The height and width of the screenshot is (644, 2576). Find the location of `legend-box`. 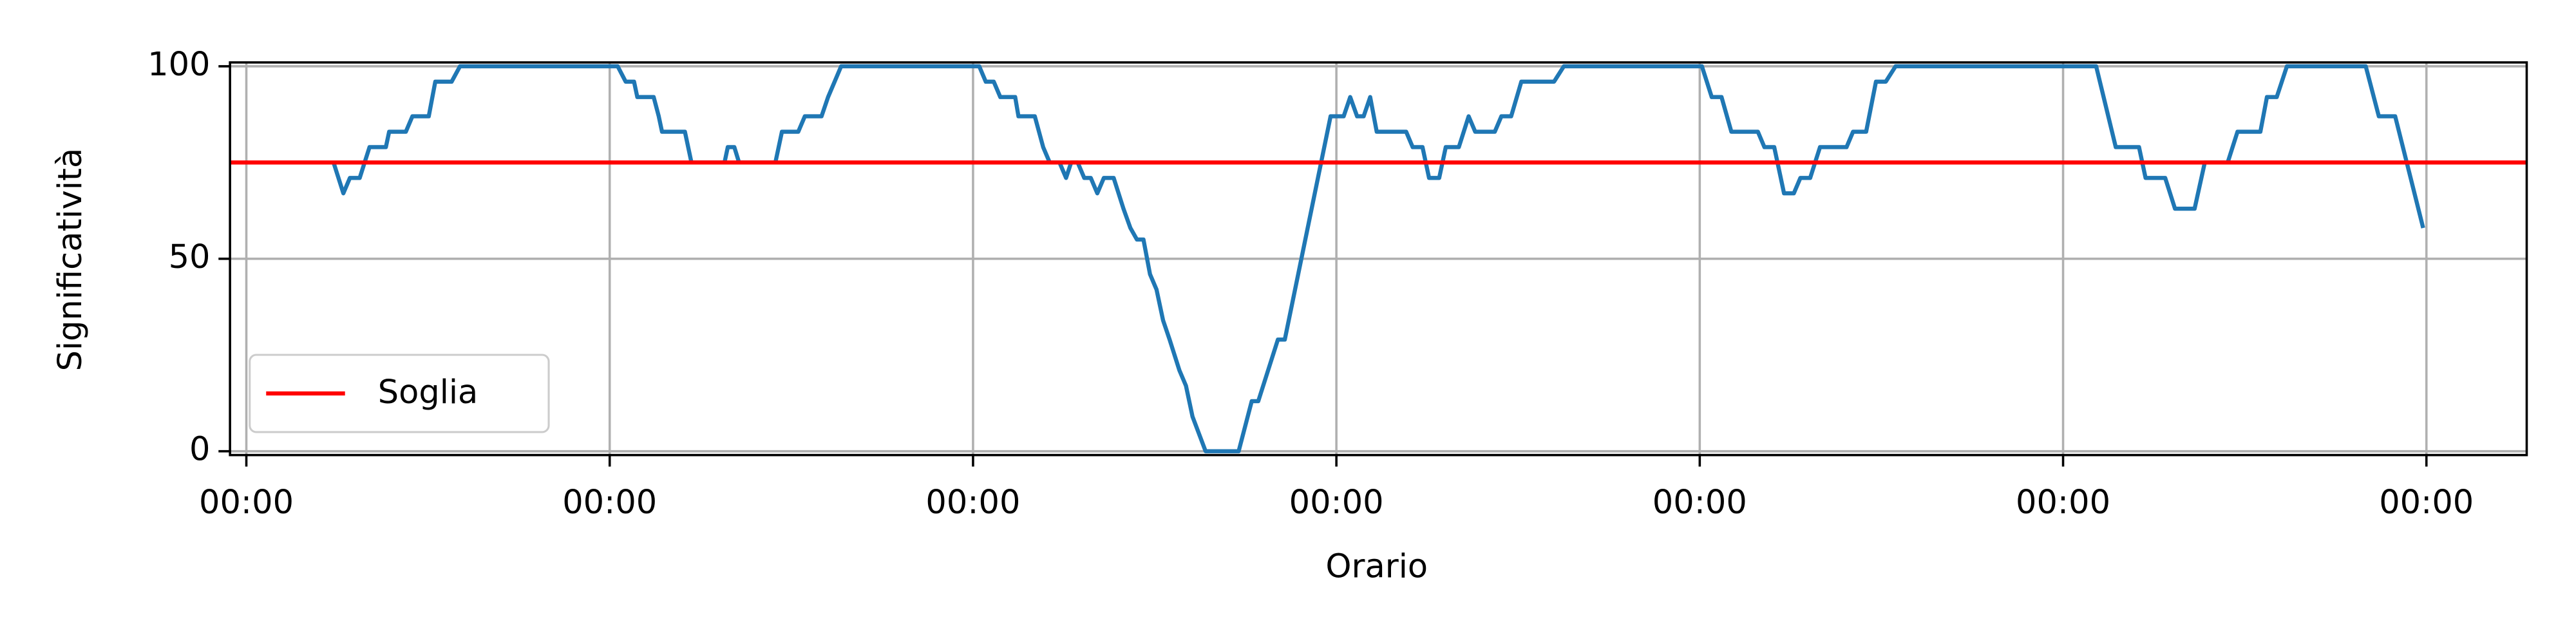

legend-box is located at coordinates (399, 394).